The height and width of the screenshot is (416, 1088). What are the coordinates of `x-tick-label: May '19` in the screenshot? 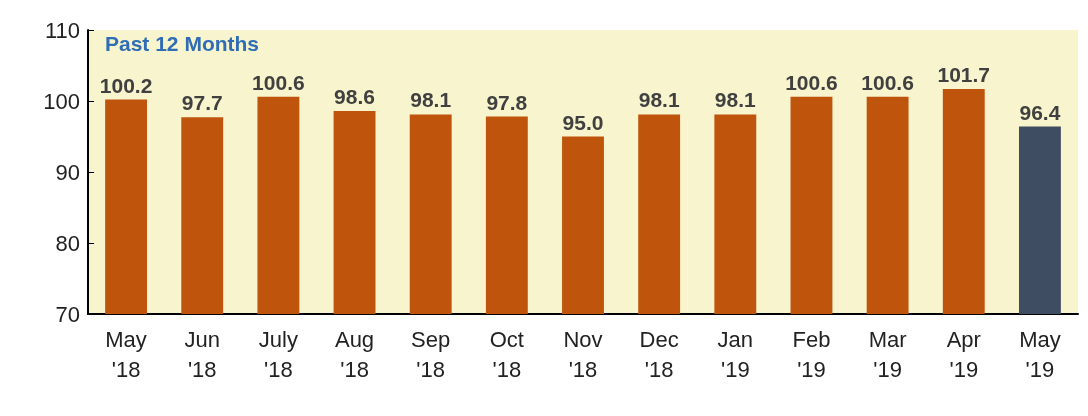 It's located at (1040, 354).